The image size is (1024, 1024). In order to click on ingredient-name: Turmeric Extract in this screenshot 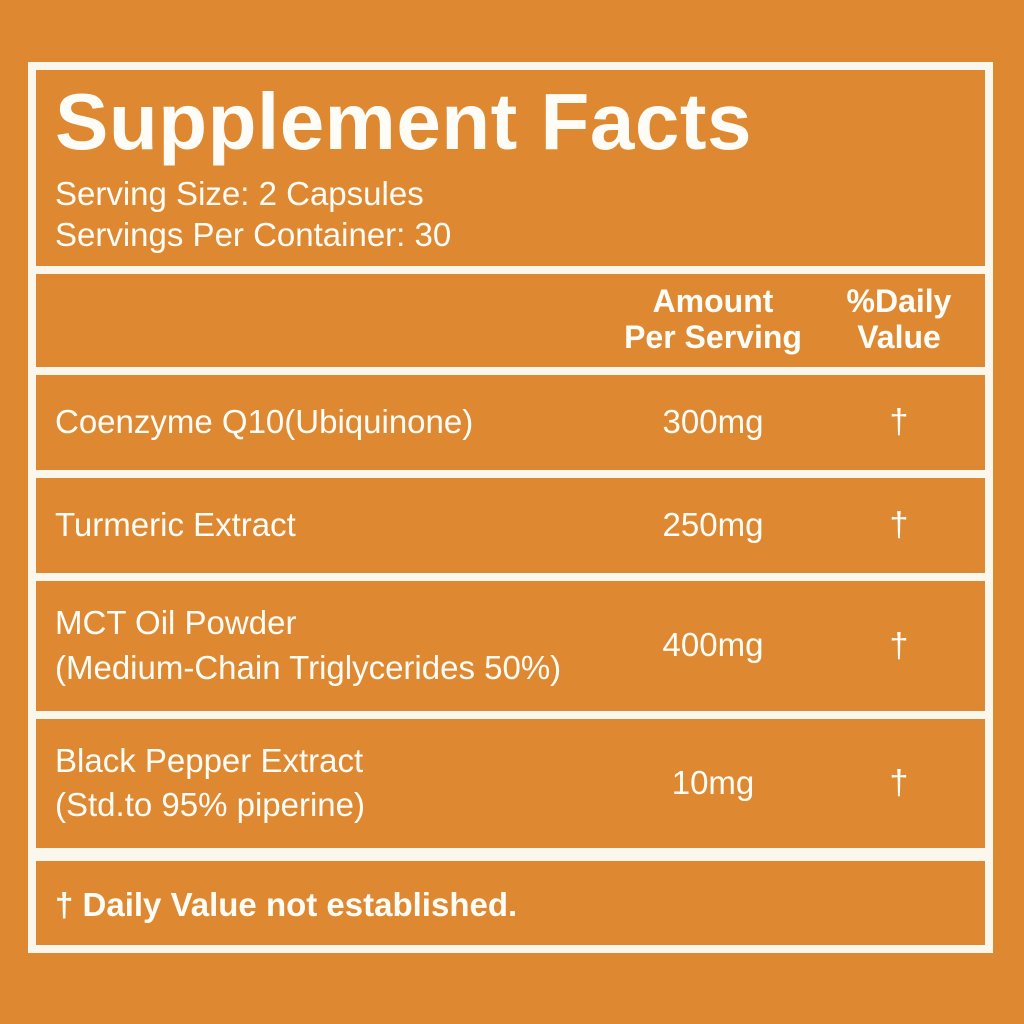, I will do `click(324, 525)`.